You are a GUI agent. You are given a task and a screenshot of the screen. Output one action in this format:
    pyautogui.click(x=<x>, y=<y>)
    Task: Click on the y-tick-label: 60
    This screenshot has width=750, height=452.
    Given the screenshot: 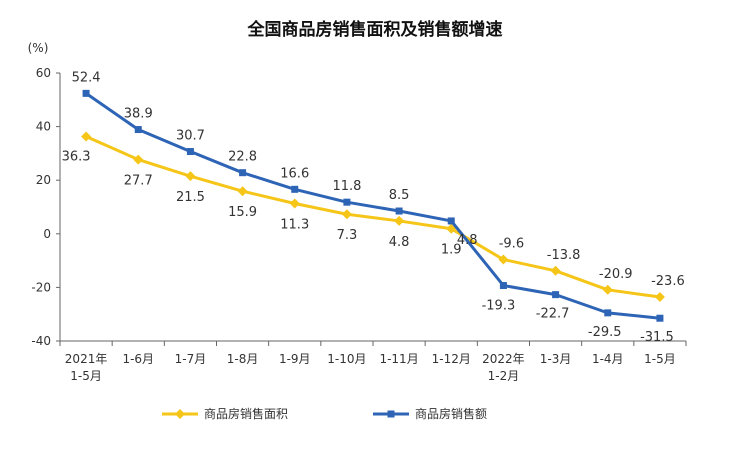 What is the action you would take?
    pyautogui.click(x=43, y=73)
    